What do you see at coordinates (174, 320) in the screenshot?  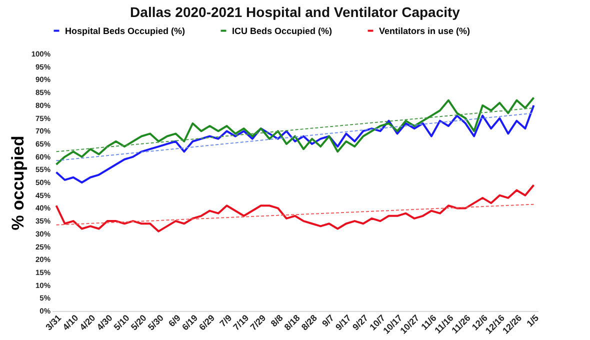 I see `x-tick-label: 6/9` at bounding box center [174, 320].